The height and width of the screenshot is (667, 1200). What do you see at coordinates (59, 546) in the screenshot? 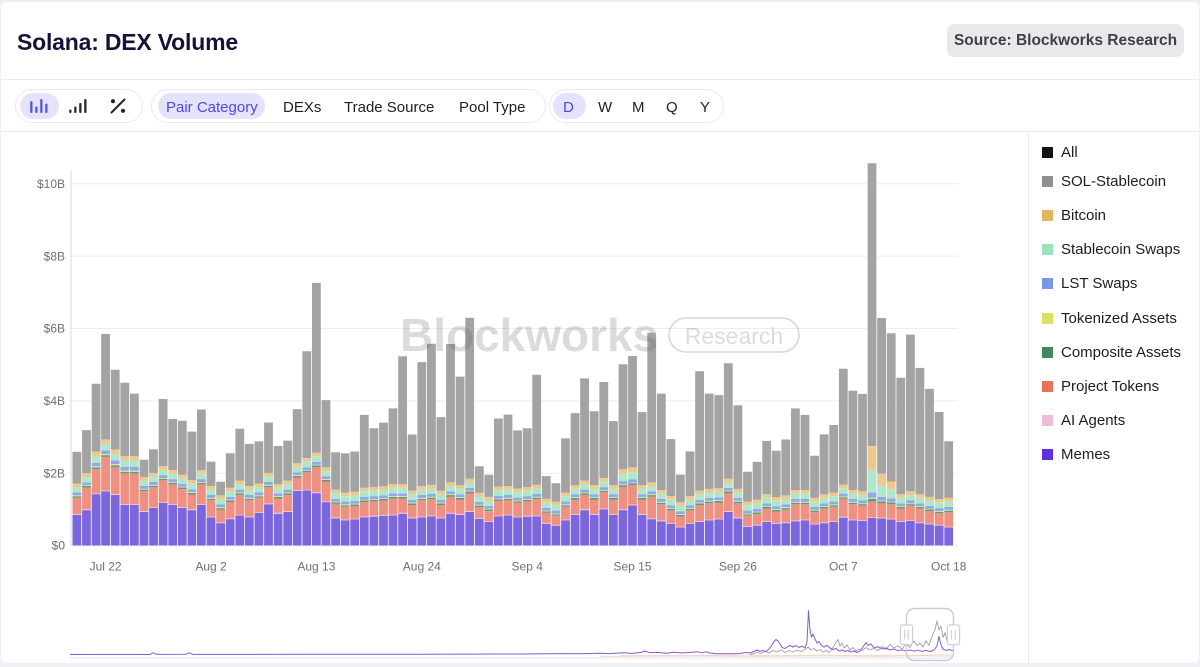
I see `svg-text: $0` at bounding box center [59, 546].